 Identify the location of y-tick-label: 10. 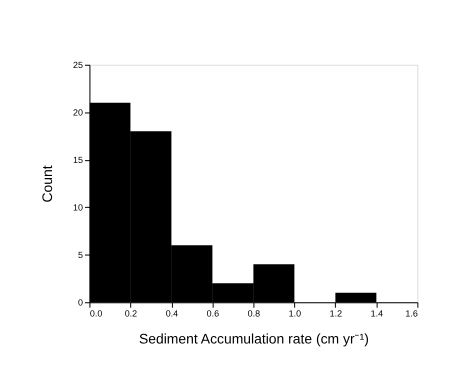
(78, 207).